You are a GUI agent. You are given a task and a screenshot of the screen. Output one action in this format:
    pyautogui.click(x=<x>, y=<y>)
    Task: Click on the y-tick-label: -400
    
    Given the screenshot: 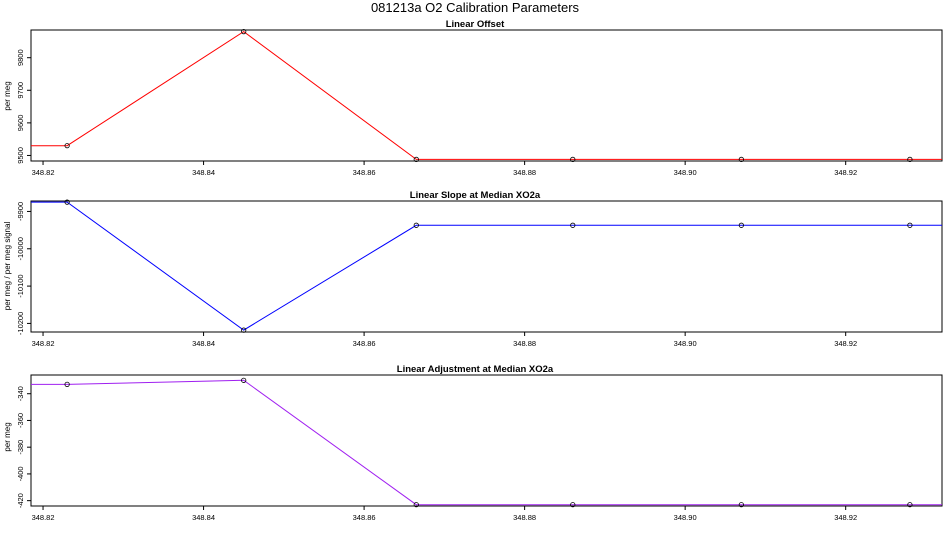 What is the action you would take?
    pyautogui.click(x=20, y=473)
    